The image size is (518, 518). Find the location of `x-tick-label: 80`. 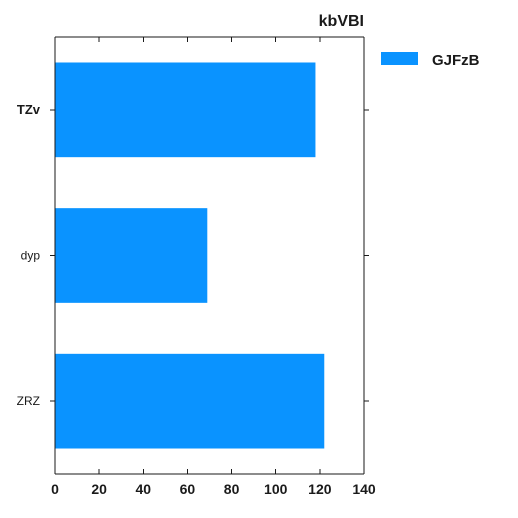

x-tick-label: 80 is located at coordinates (232, 489).